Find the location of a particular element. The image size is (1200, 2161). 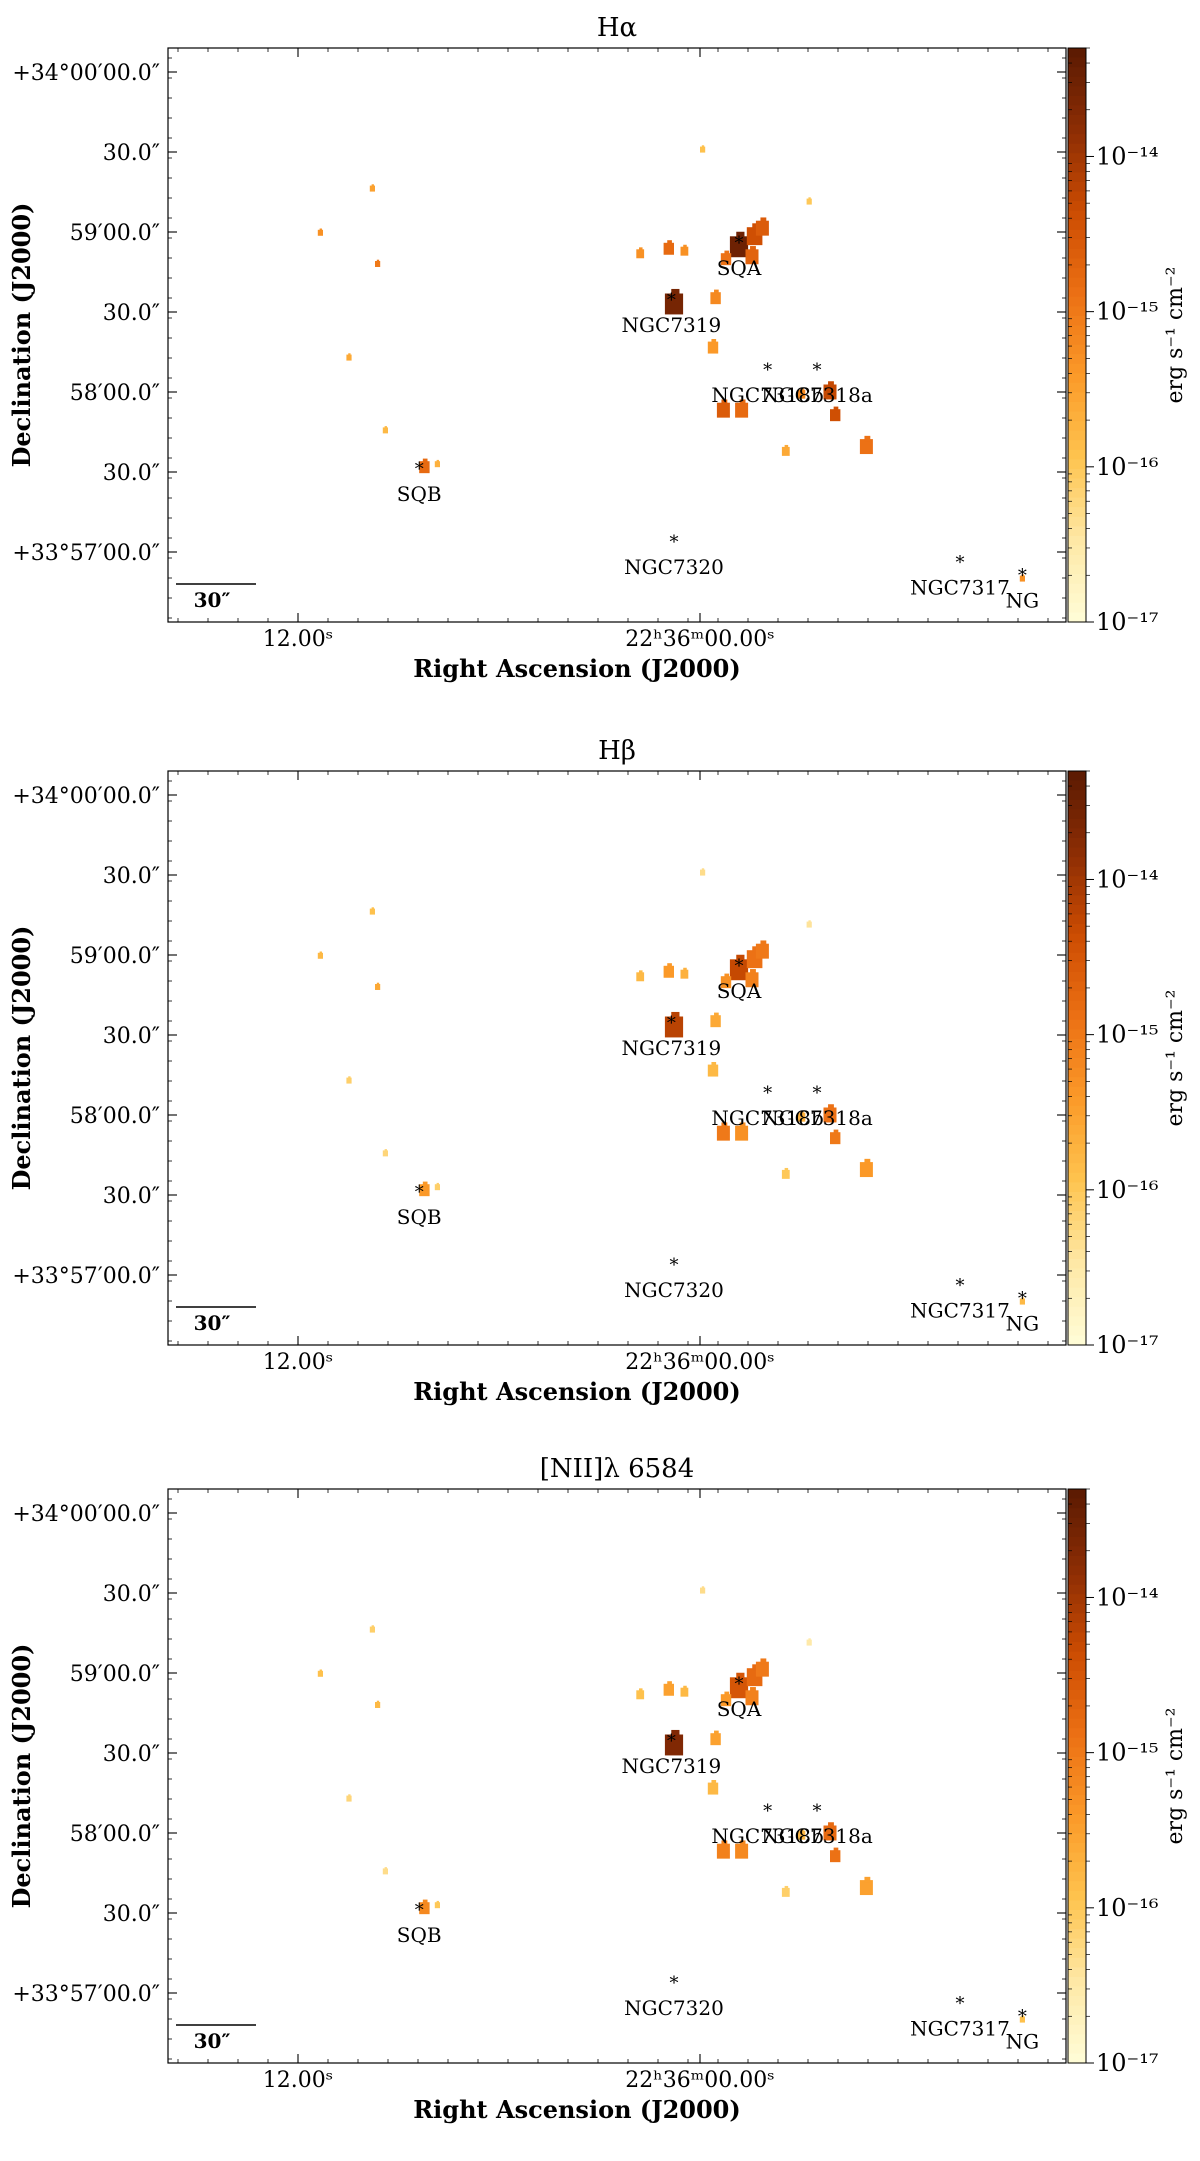

y-axis-label: Declination (J2000) is located at coordinates (21, 1058).